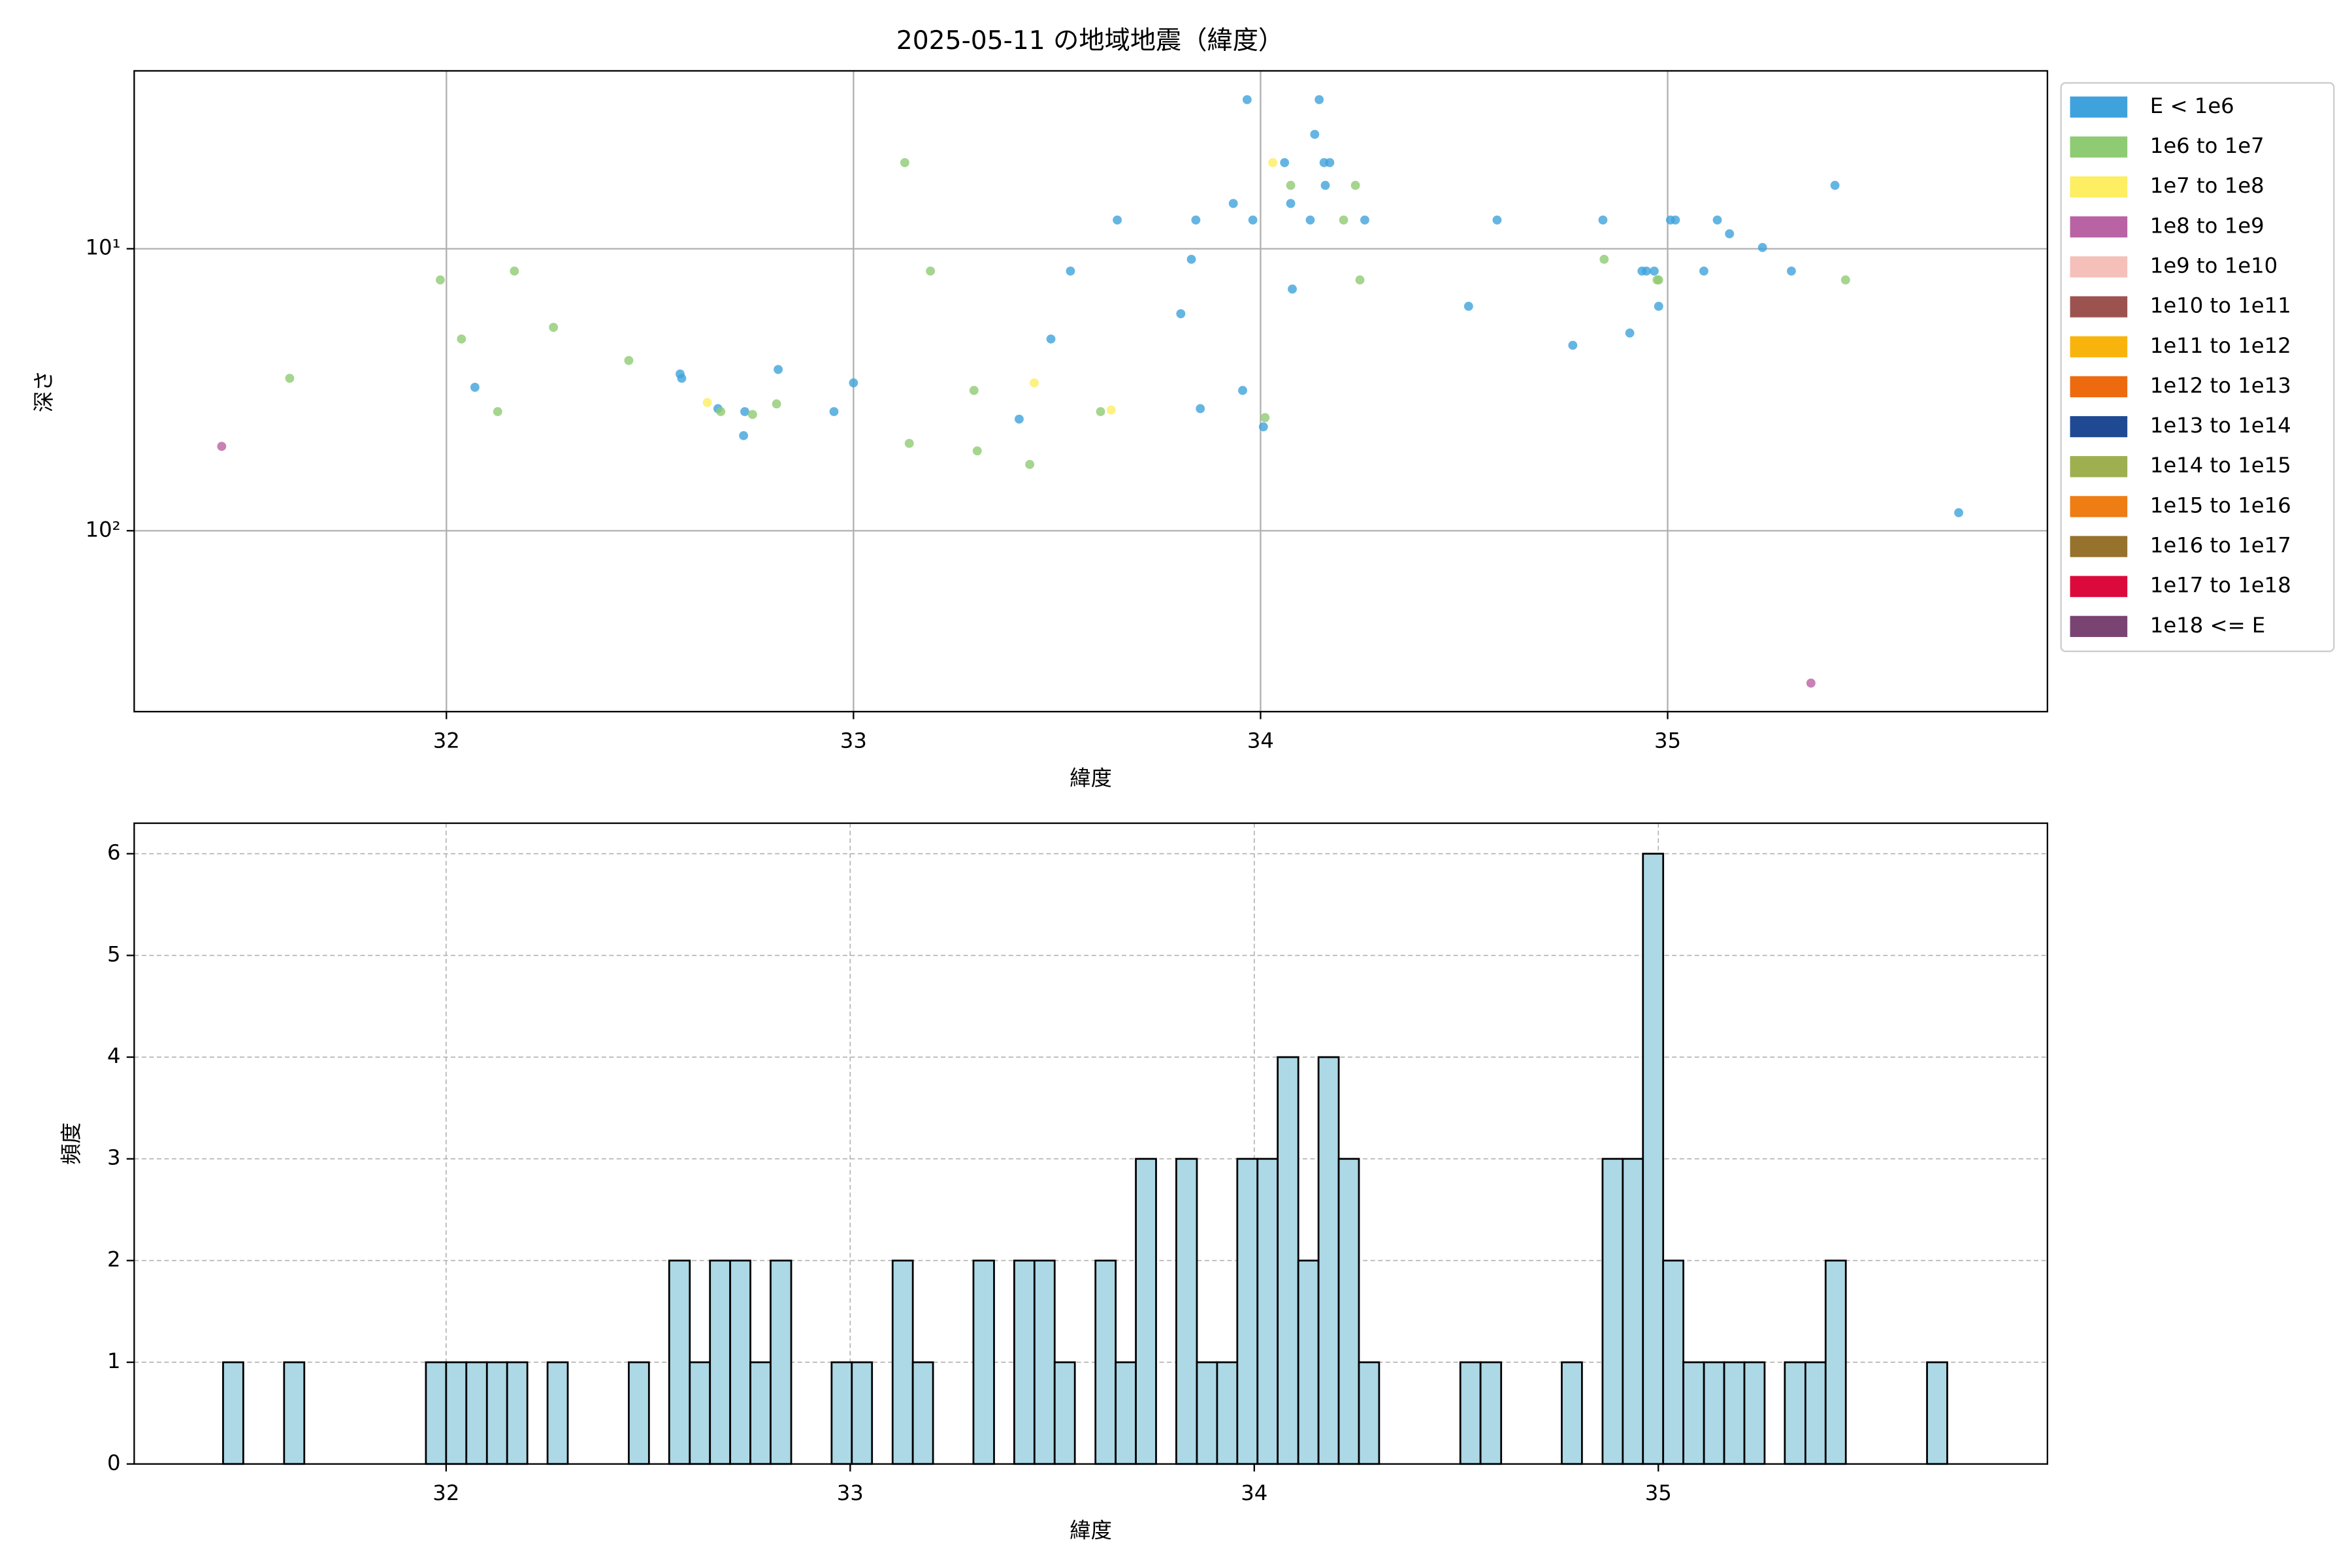 The image size is (2352, 1568). I want to click on y-axis-label: 頻度, so click(71, 1143).